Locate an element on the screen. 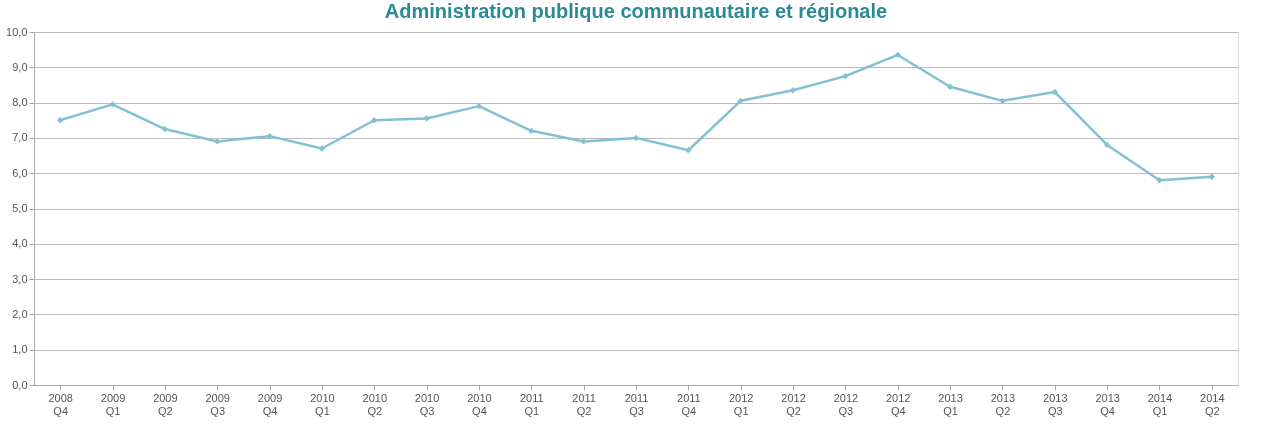  x-tick-label: 2012 Q1 is located at coordinates (741, 404).